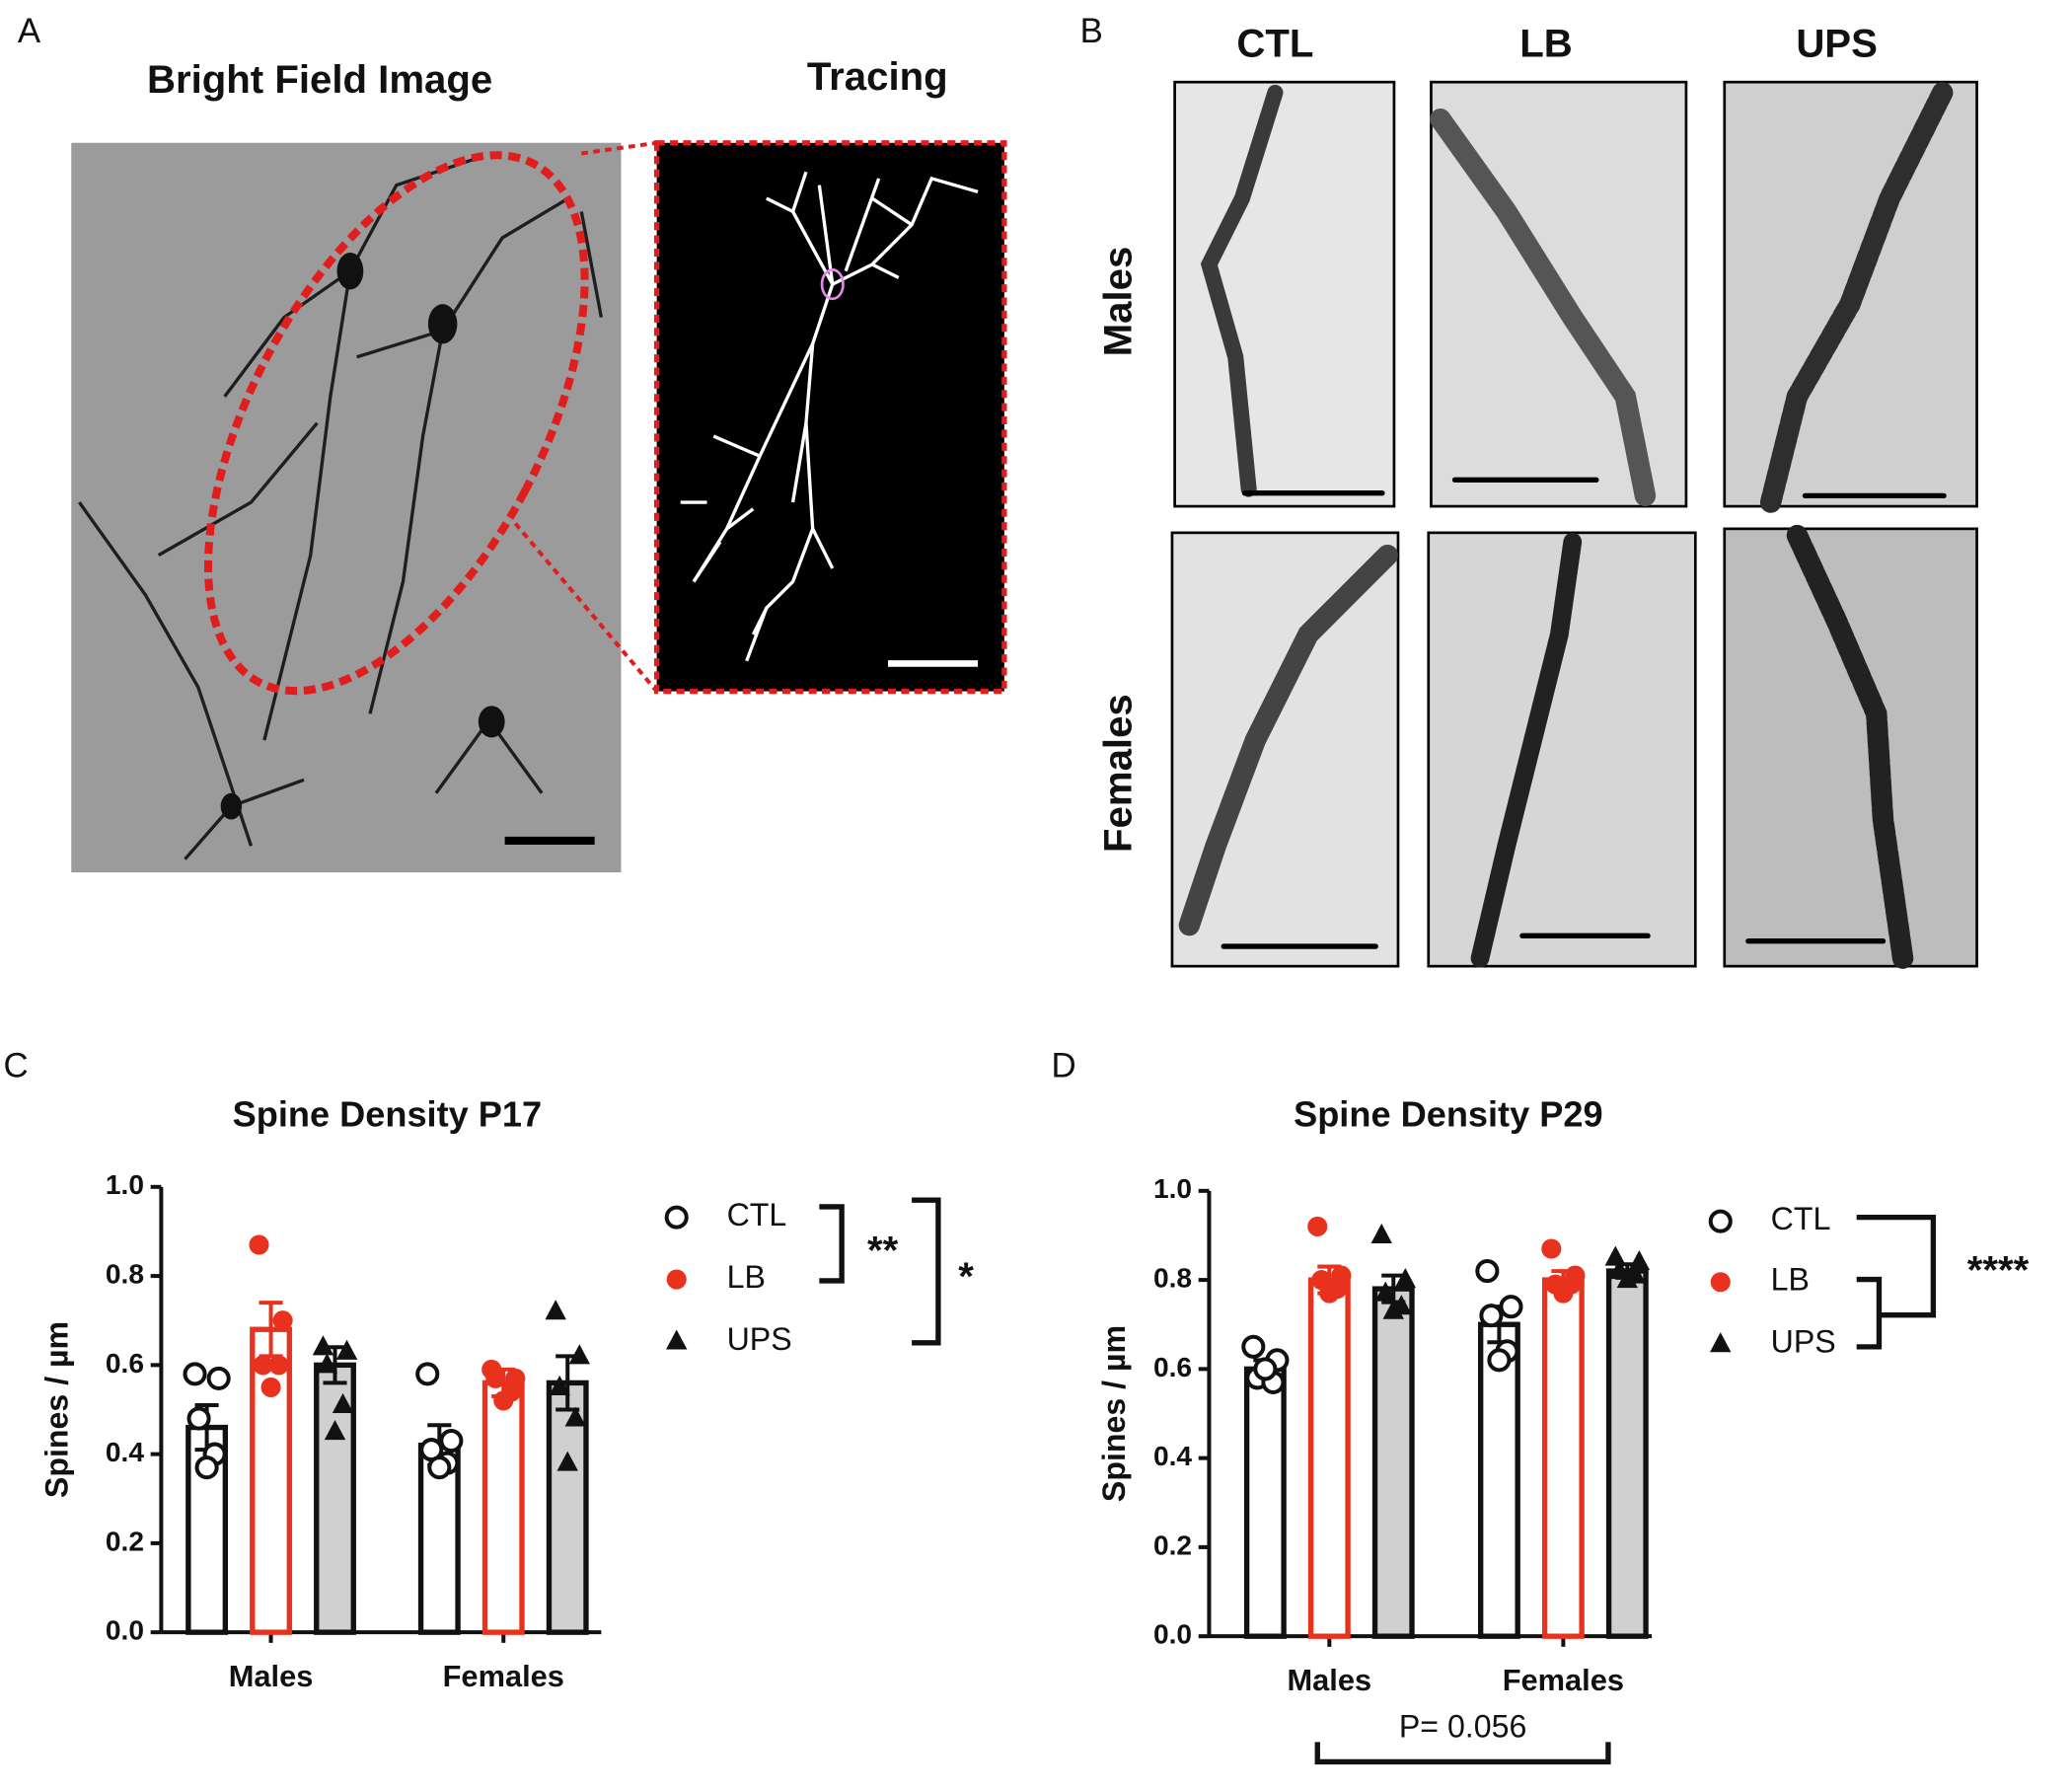 The image size is (2072, 1791). I want to click on significance: **, so click(883, 1250).